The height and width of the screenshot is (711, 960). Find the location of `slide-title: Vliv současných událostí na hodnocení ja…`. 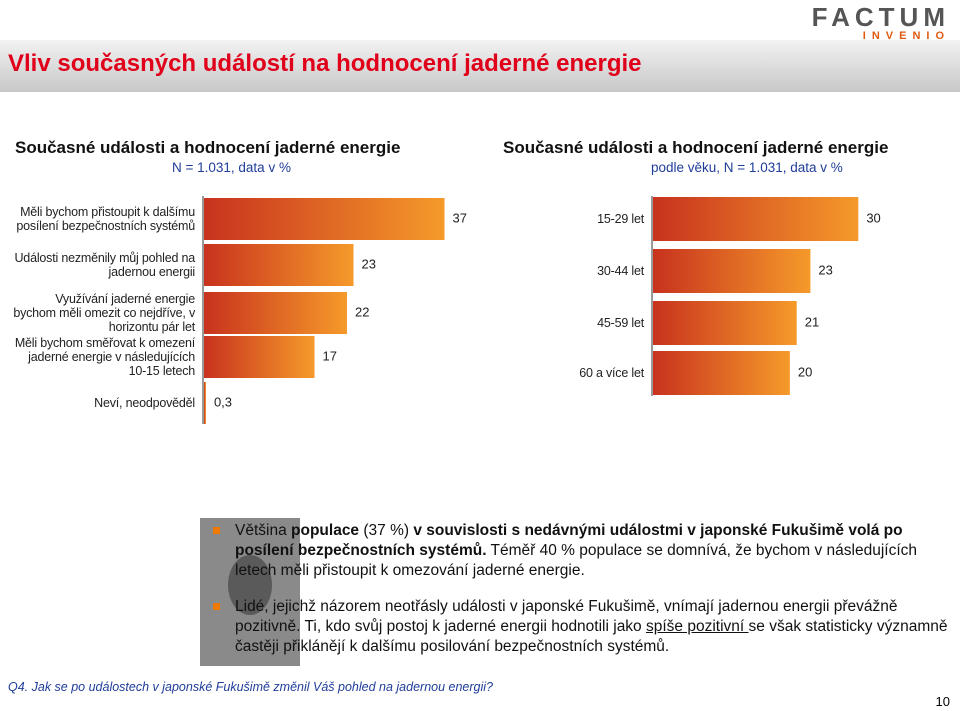

slide-title: Vliv současných událostí na hodnocení ja… is located at coordinates (325, 63).